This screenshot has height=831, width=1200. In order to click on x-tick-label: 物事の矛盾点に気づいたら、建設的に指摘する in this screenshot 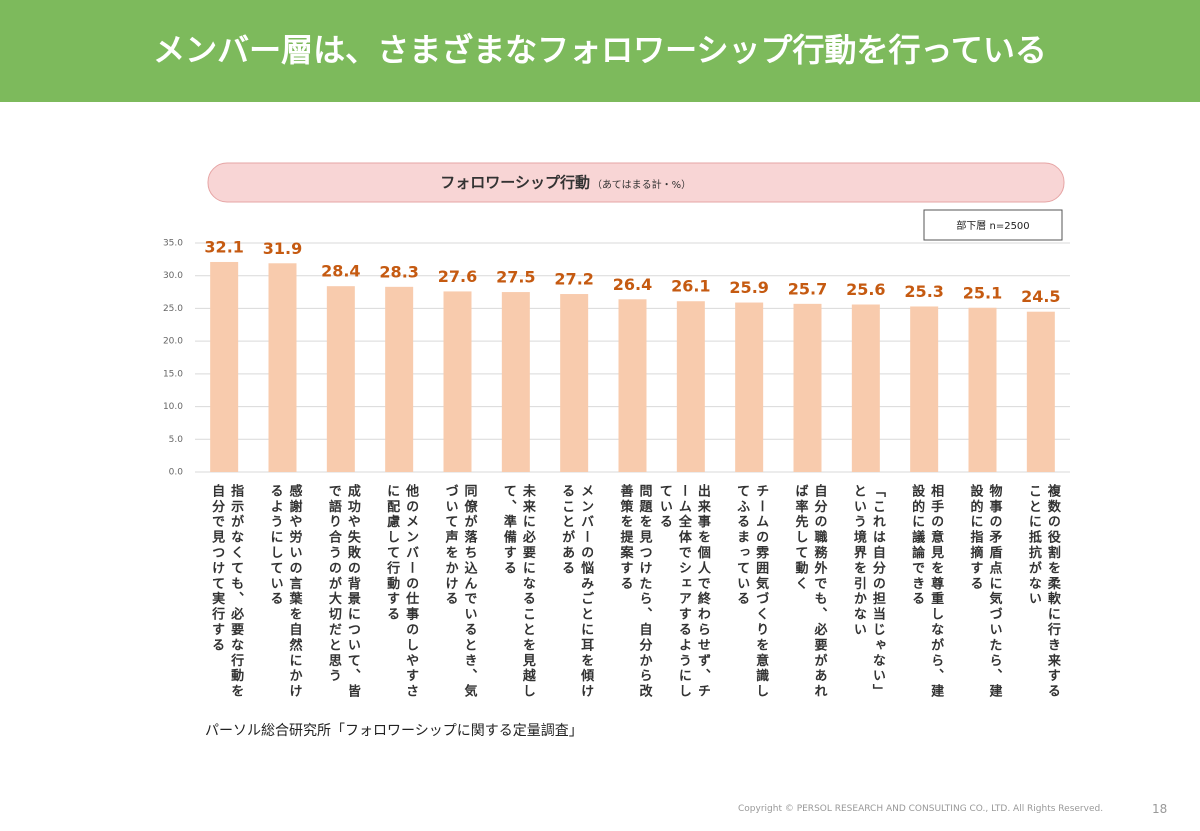, I will do `click(984, 592)`.